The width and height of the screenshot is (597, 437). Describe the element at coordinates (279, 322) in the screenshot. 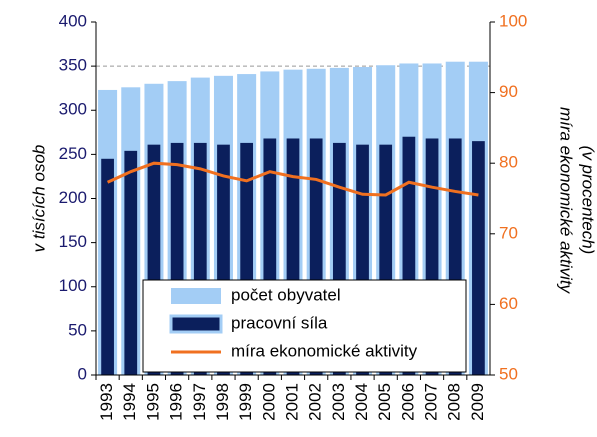

I see `legend-label: pracovní síla` at that location.